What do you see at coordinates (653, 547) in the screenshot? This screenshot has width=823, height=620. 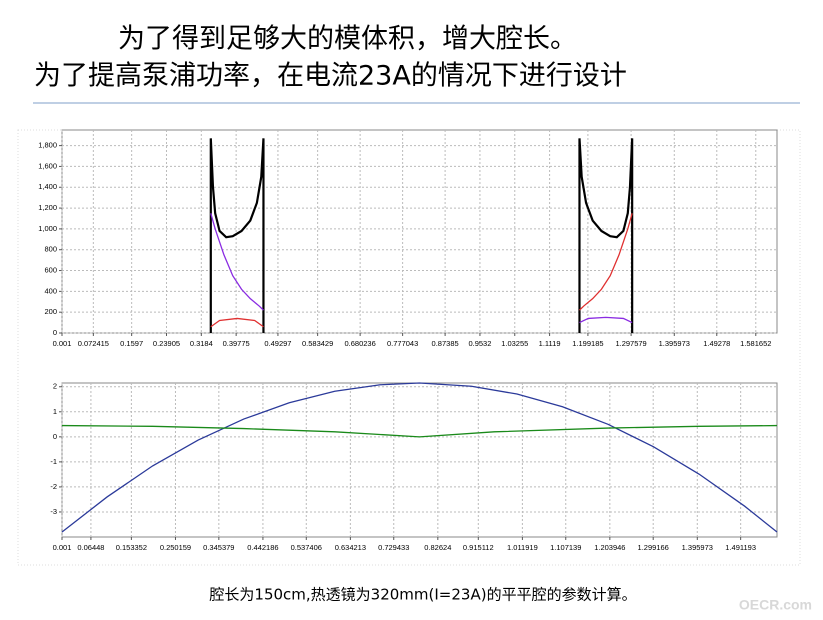 I see `x-tick-label: 1.299166` at bounding box center [653, 547].